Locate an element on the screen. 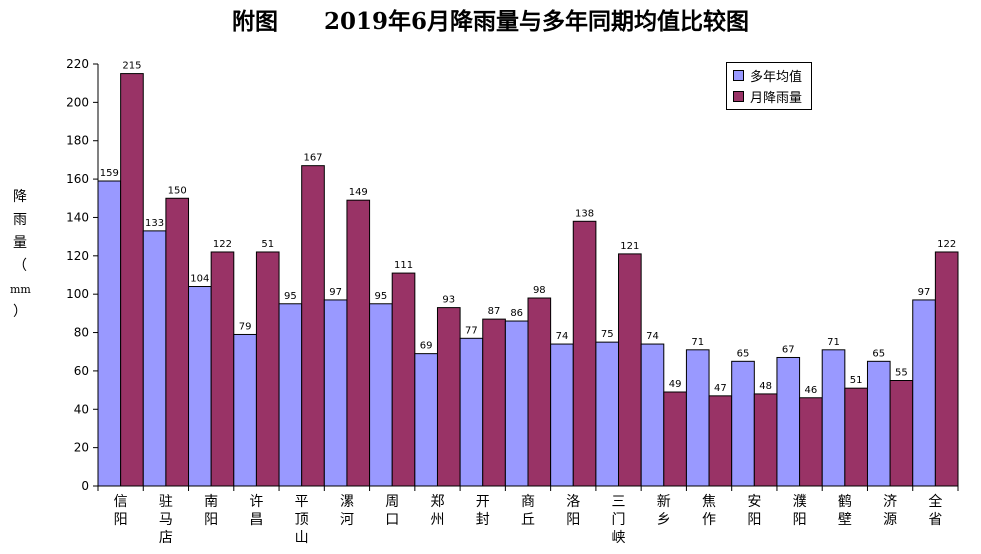  x-tick-label: 周 is located at coordinates (392, 502).